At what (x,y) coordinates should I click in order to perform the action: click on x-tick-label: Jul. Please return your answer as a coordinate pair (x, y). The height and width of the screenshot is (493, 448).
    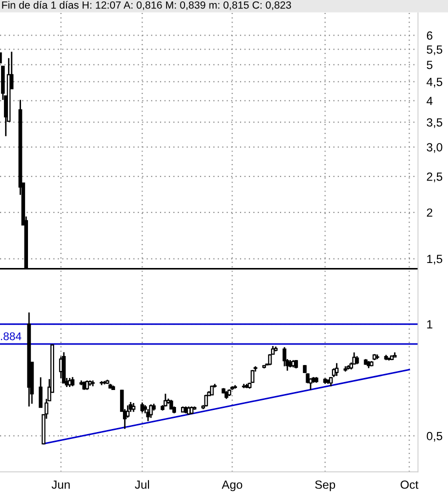
    Looking at the image, I should click on (141, 484).